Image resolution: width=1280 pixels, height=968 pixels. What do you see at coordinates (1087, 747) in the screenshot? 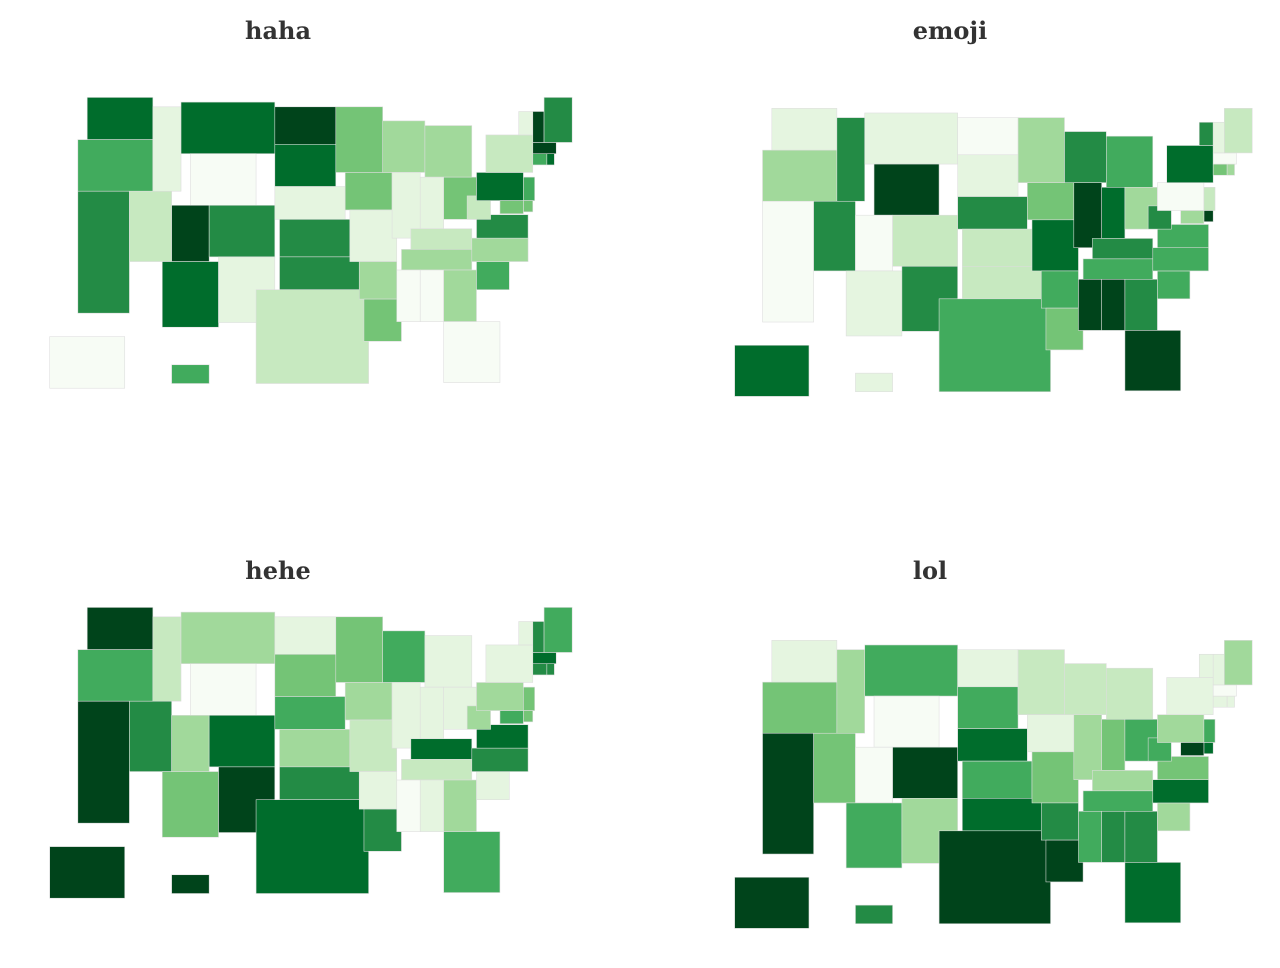
I see `state-il` at bounding box center [1087, 747].